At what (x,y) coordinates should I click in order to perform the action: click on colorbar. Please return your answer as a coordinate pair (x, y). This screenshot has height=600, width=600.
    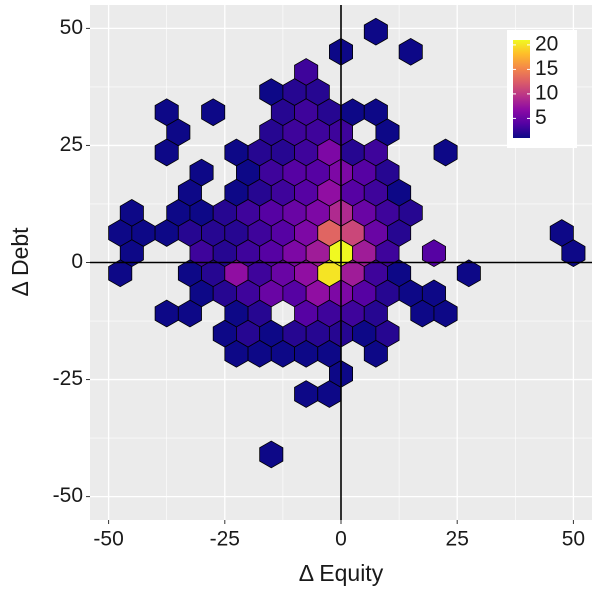
    Looking at the image, I should click on (521, 89).